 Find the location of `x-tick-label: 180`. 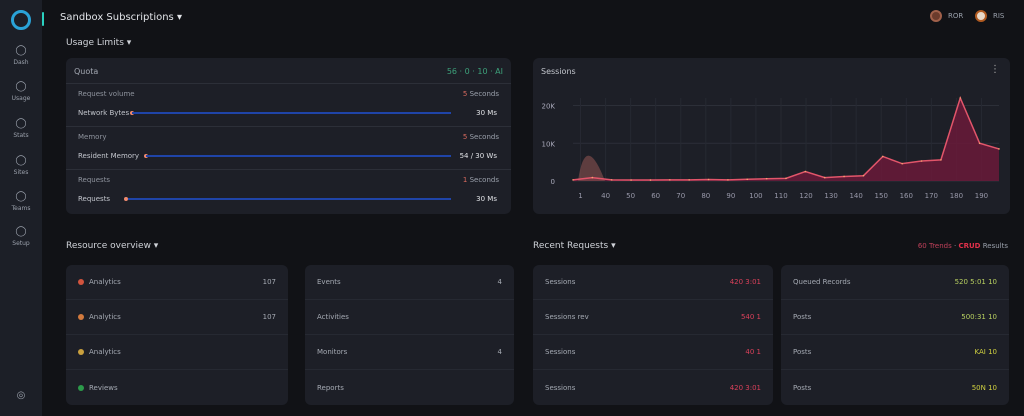

x-tick-label: 180 is located at coordinates (956, 196).